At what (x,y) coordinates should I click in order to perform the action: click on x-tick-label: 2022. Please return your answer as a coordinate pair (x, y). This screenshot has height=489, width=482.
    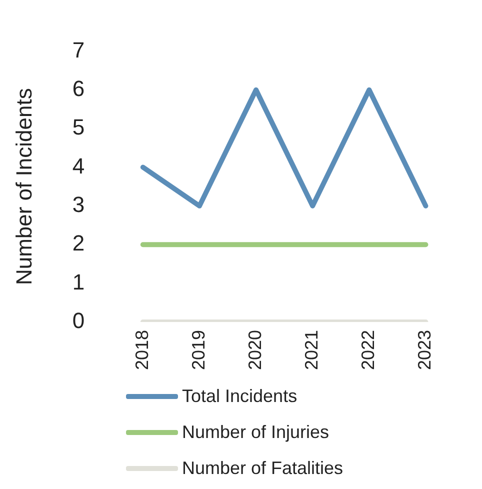
    Looking at the image, I should click on (368, 350).